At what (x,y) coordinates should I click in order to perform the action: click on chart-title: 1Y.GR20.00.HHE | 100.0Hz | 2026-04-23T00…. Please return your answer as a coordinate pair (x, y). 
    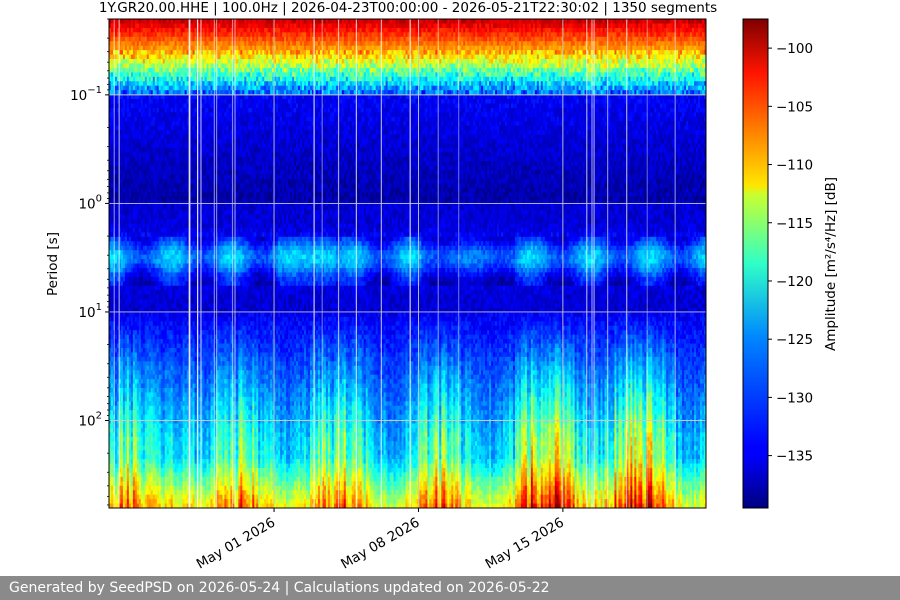
    Looking at the image, I should click on (408, 8).